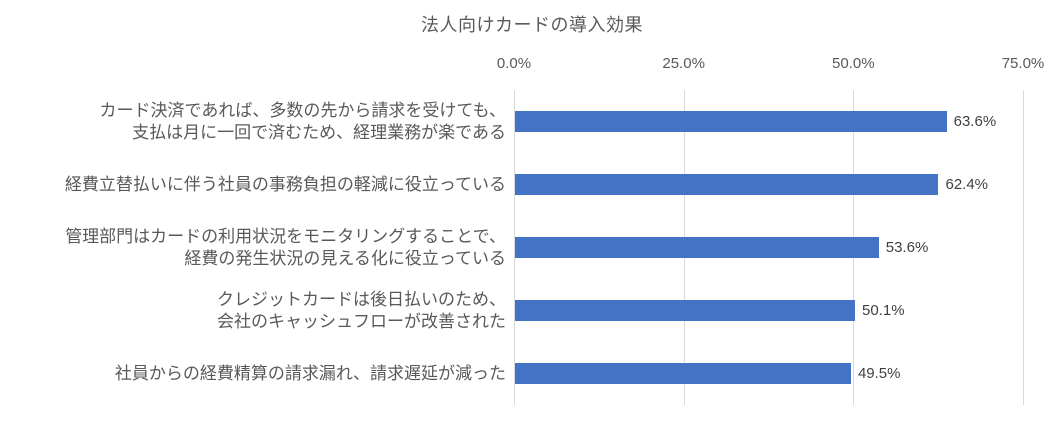  What do you see at coordinates (853, 63) in the screenshot?
I see `x-axis-tick-label: 50.0%` at bounding box center [853, 63].